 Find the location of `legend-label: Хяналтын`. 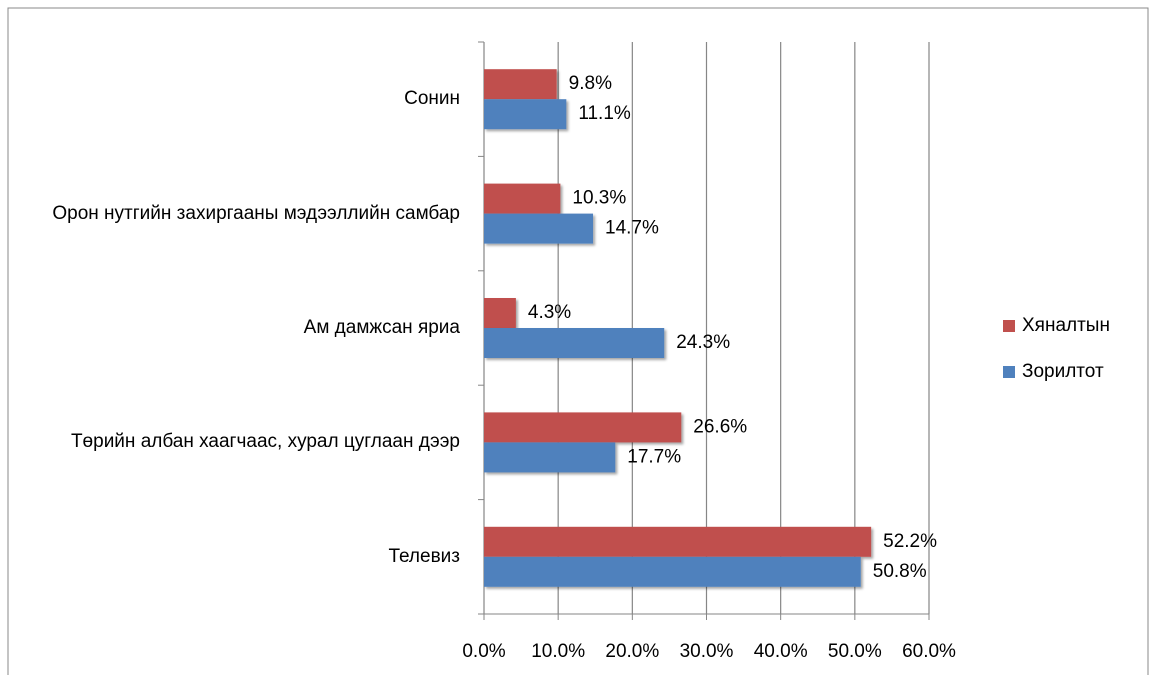

legend-label: Хяналтын is located at coordinates (1066, 325).